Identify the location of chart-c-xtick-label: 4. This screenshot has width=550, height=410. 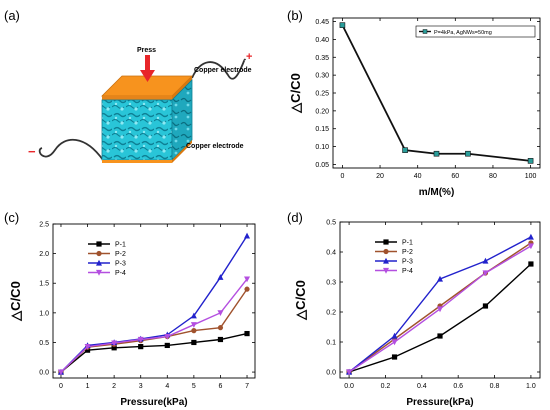
(167, 386).